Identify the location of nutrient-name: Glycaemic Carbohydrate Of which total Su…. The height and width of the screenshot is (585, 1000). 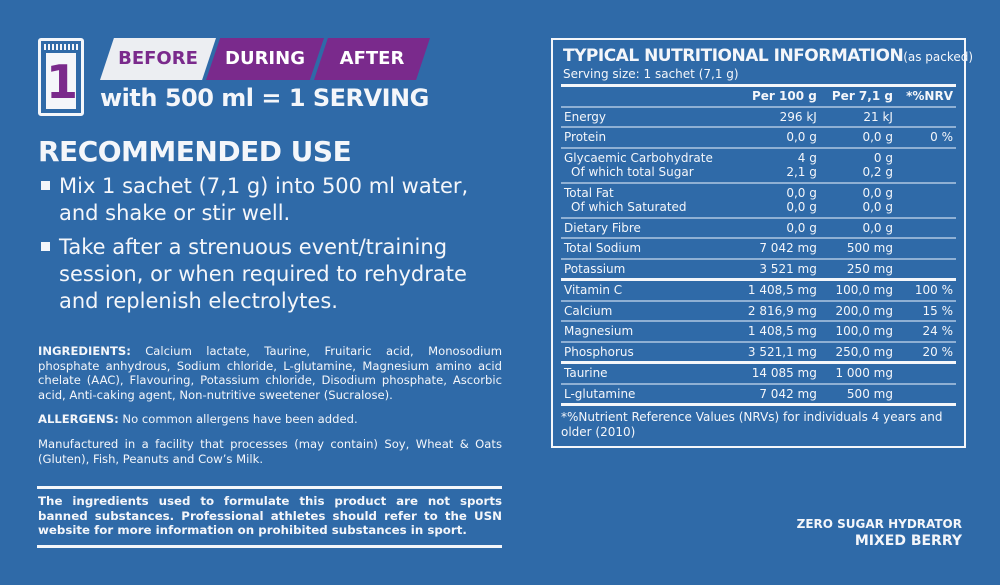
(648, 165).